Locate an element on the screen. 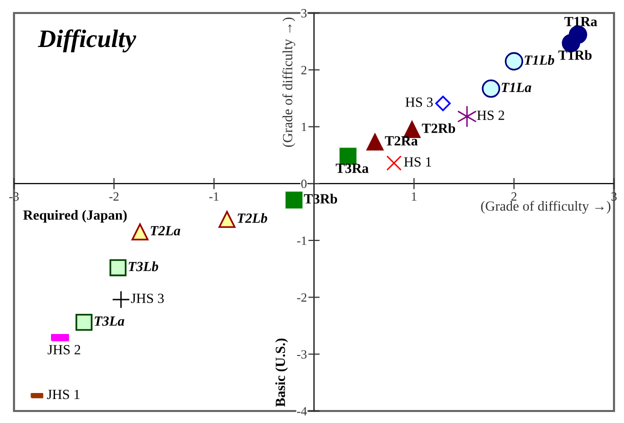 Image resolution: width=624 pixels, height=423 pixels. series-label: HS 1 is located at coordinates (418, 162).